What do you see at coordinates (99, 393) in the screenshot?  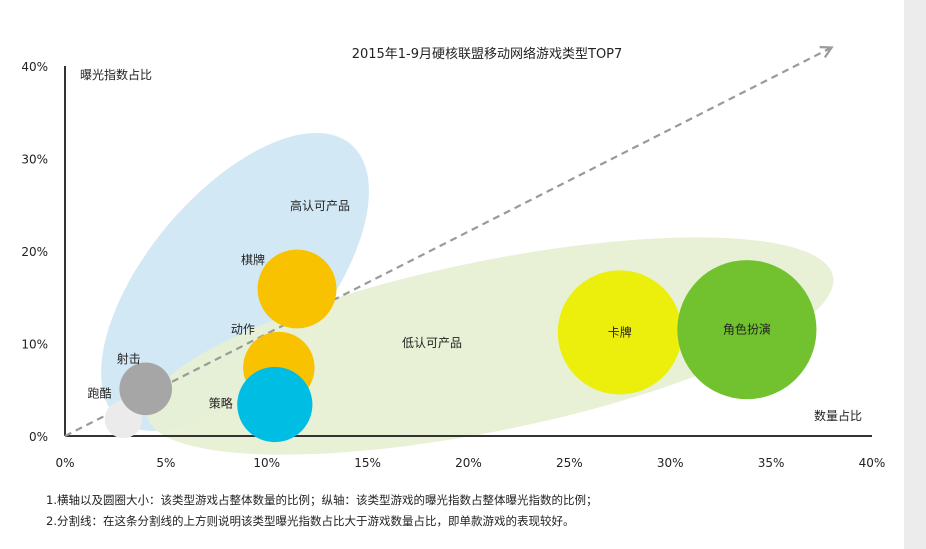 I see `bubble-label: 跑酷` at bounding box center [99, 393].